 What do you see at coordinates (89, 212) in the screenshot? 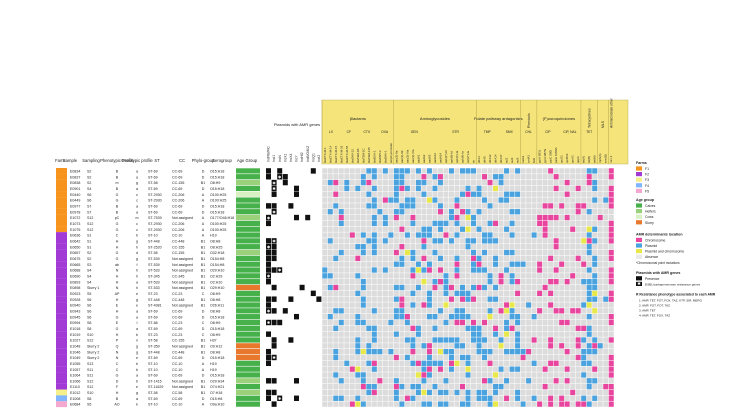
I see `row-sampling: S7` at bounding box center [89, 212].